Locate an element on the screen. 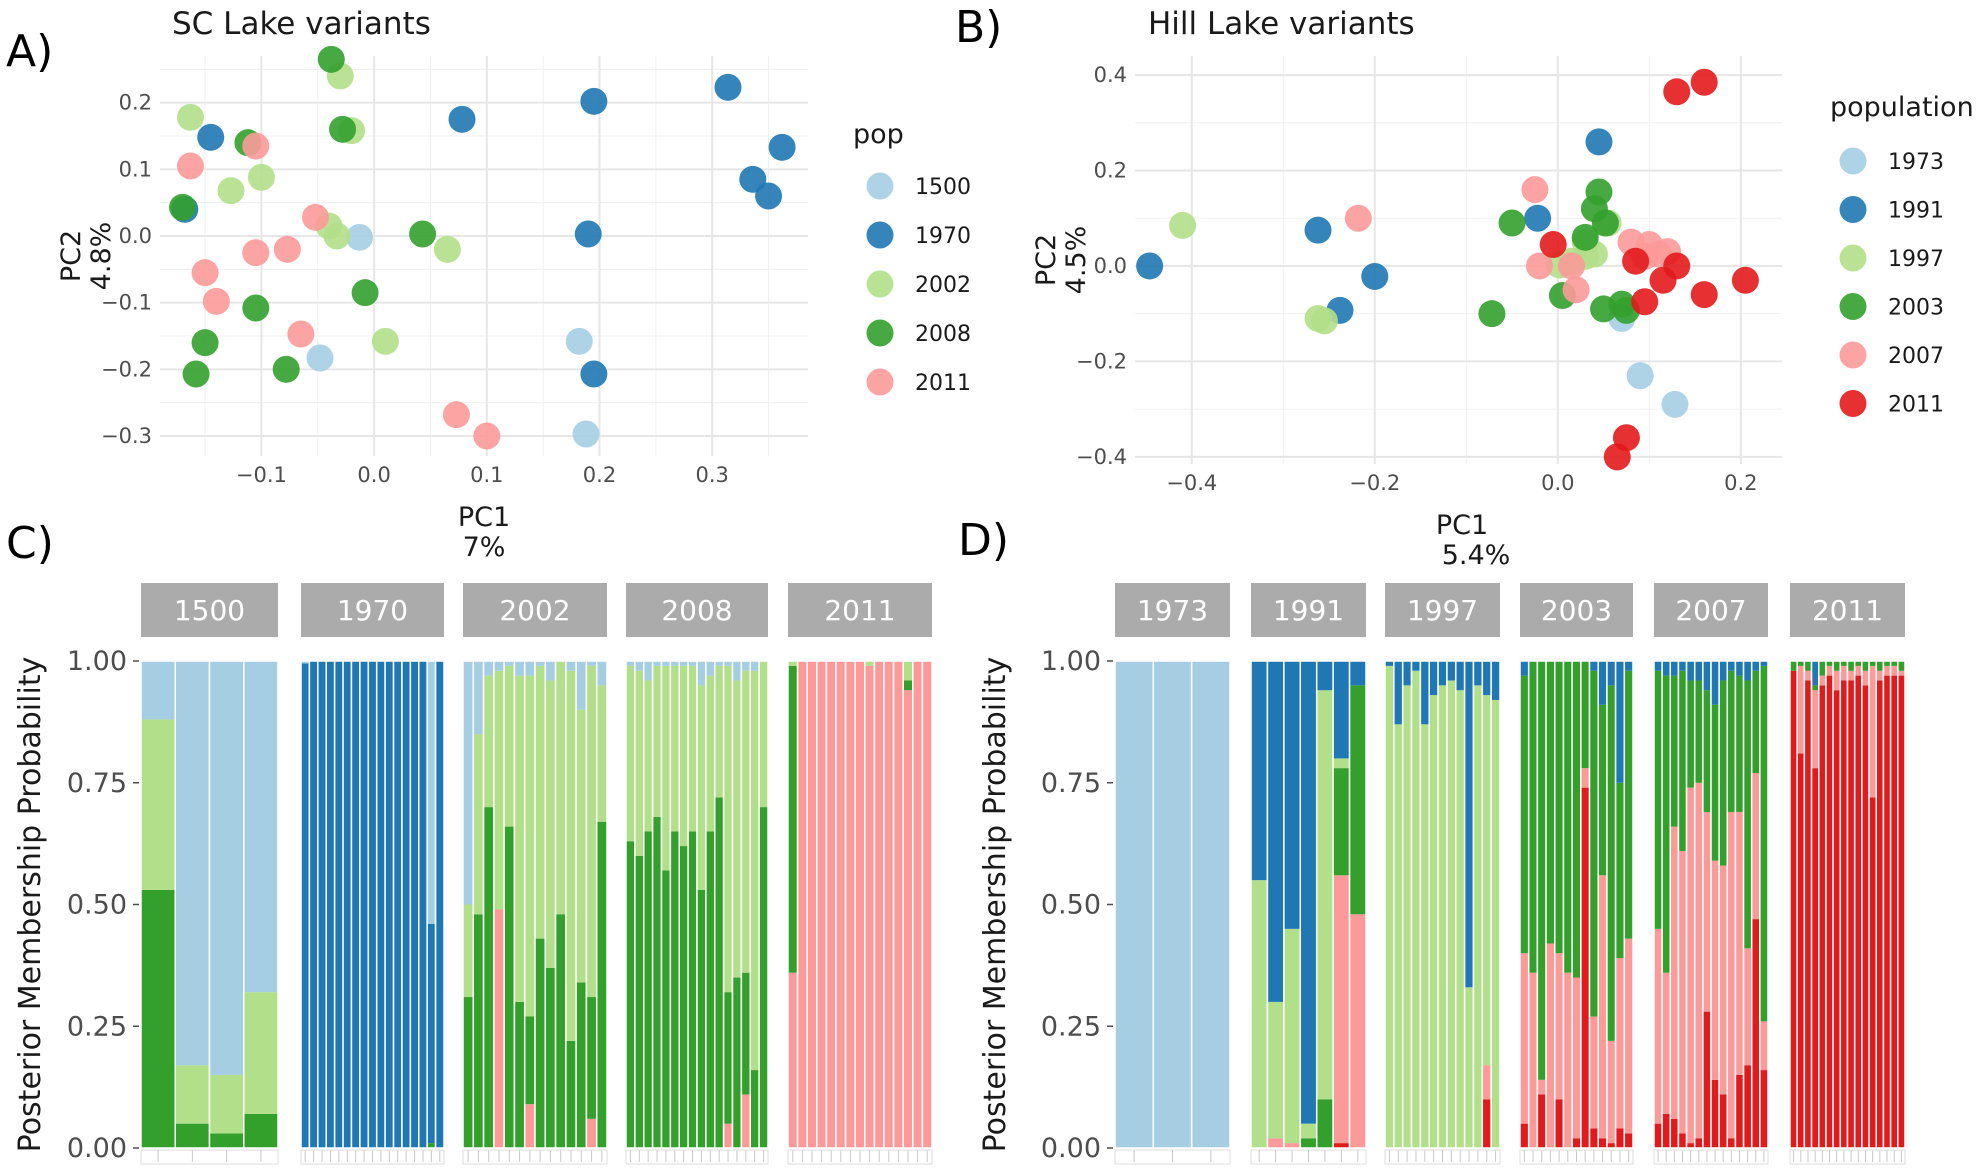  legend-key-2003 is located at coordinates (1853, 306).